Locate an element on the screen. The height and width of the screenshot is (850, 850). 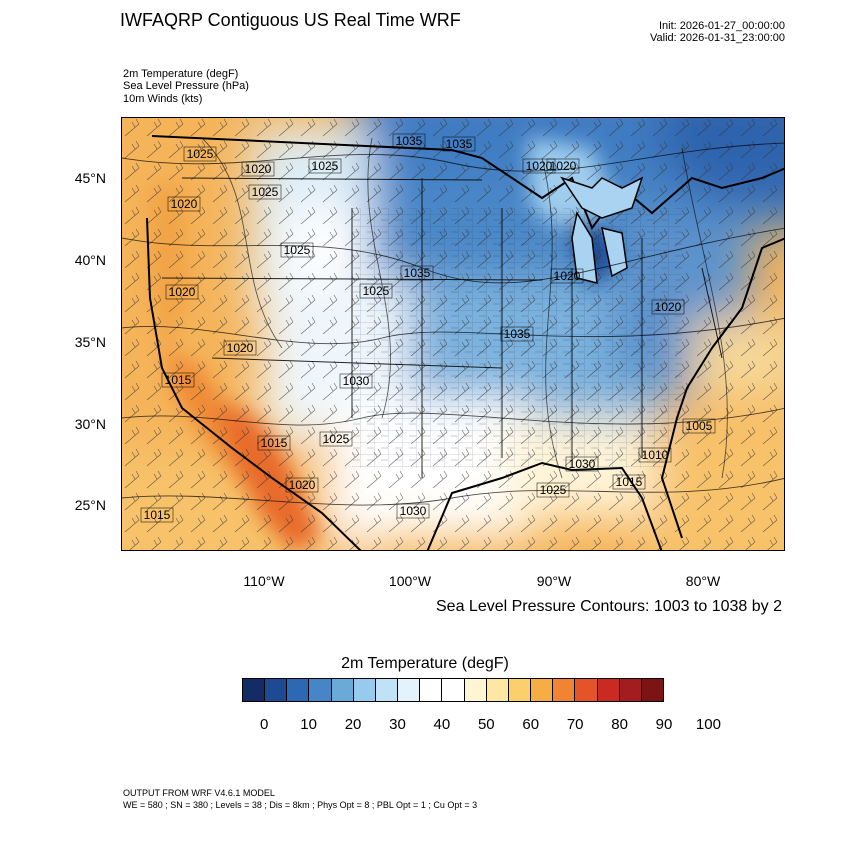
lon-label: 100°W is located at coordinates (410, 581).